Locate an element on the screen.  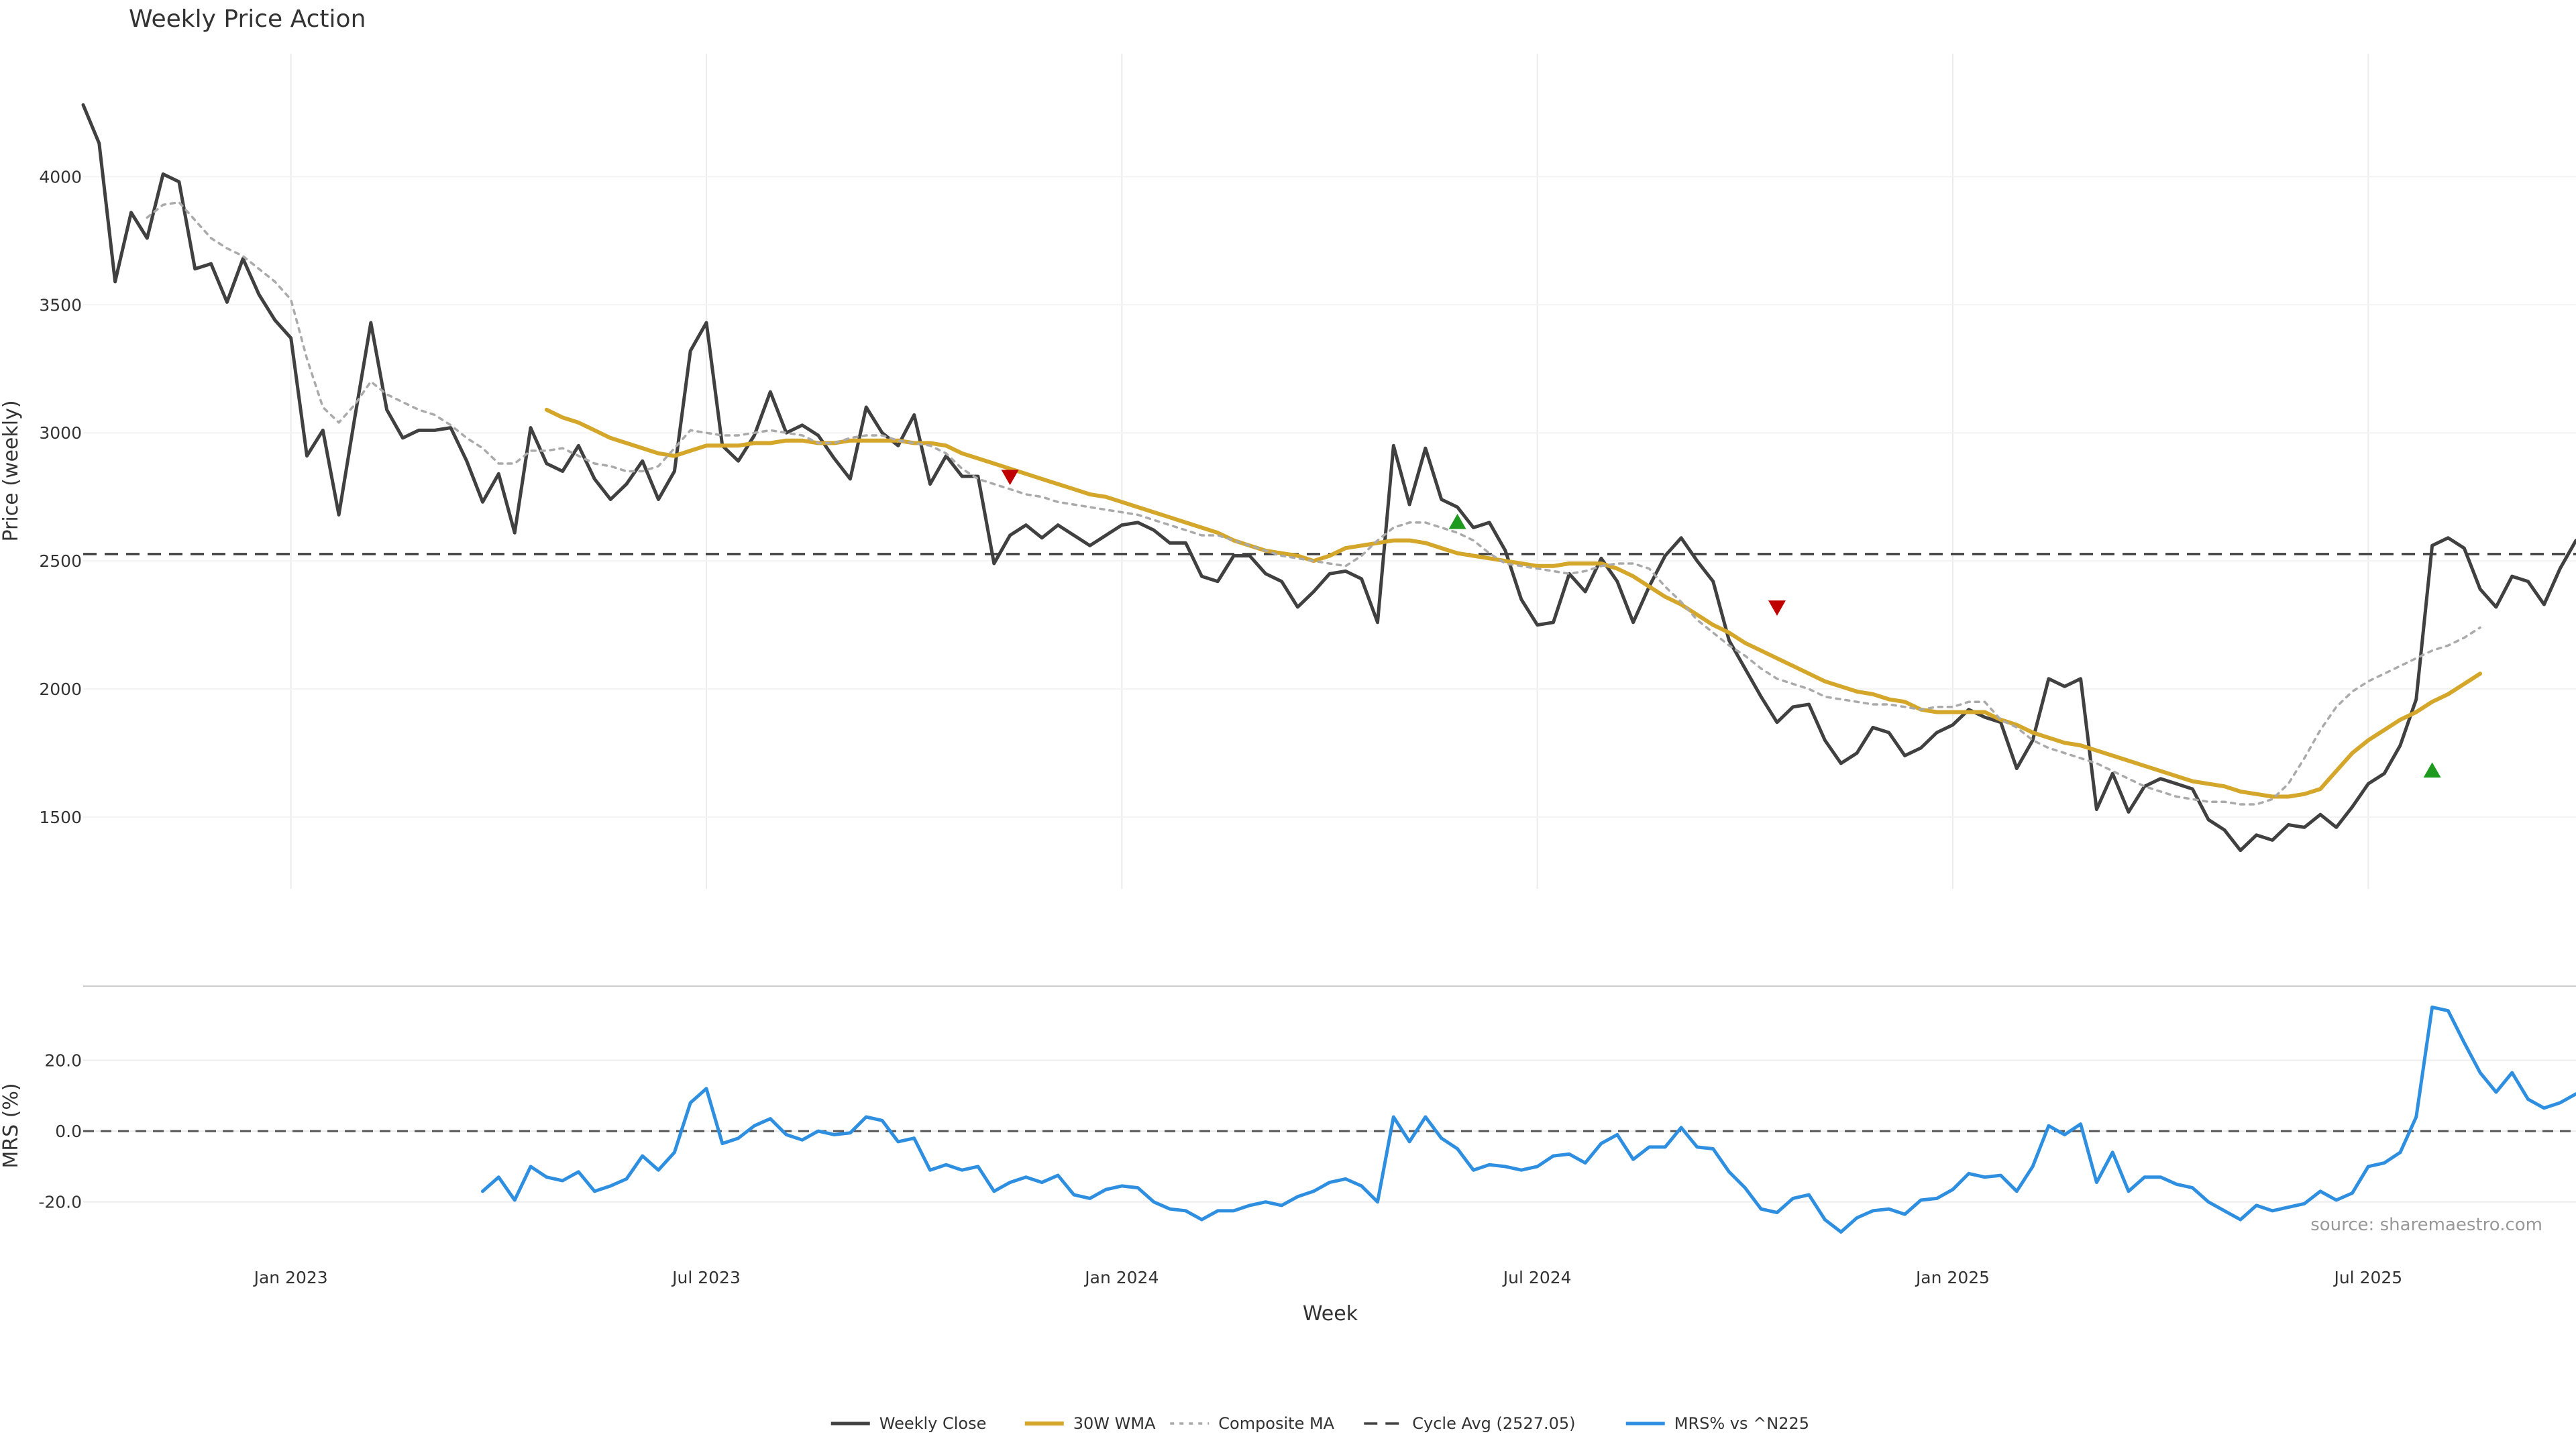
price-y-ticks: 1500 2000 2500 3000 3500 4000 is located at coordinates (60, 497).